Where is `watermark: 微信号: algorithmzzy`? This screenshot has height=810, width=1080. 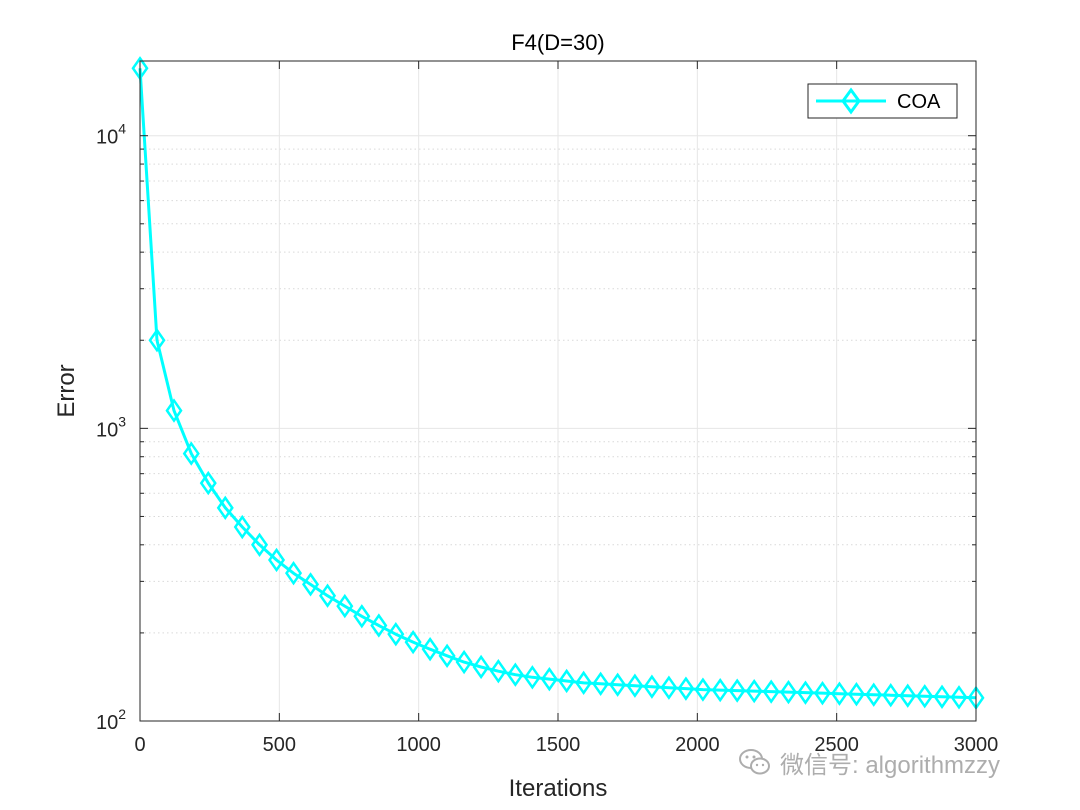
watermark: 微信号: algorithmzzy is located at coordinates (898, 762).